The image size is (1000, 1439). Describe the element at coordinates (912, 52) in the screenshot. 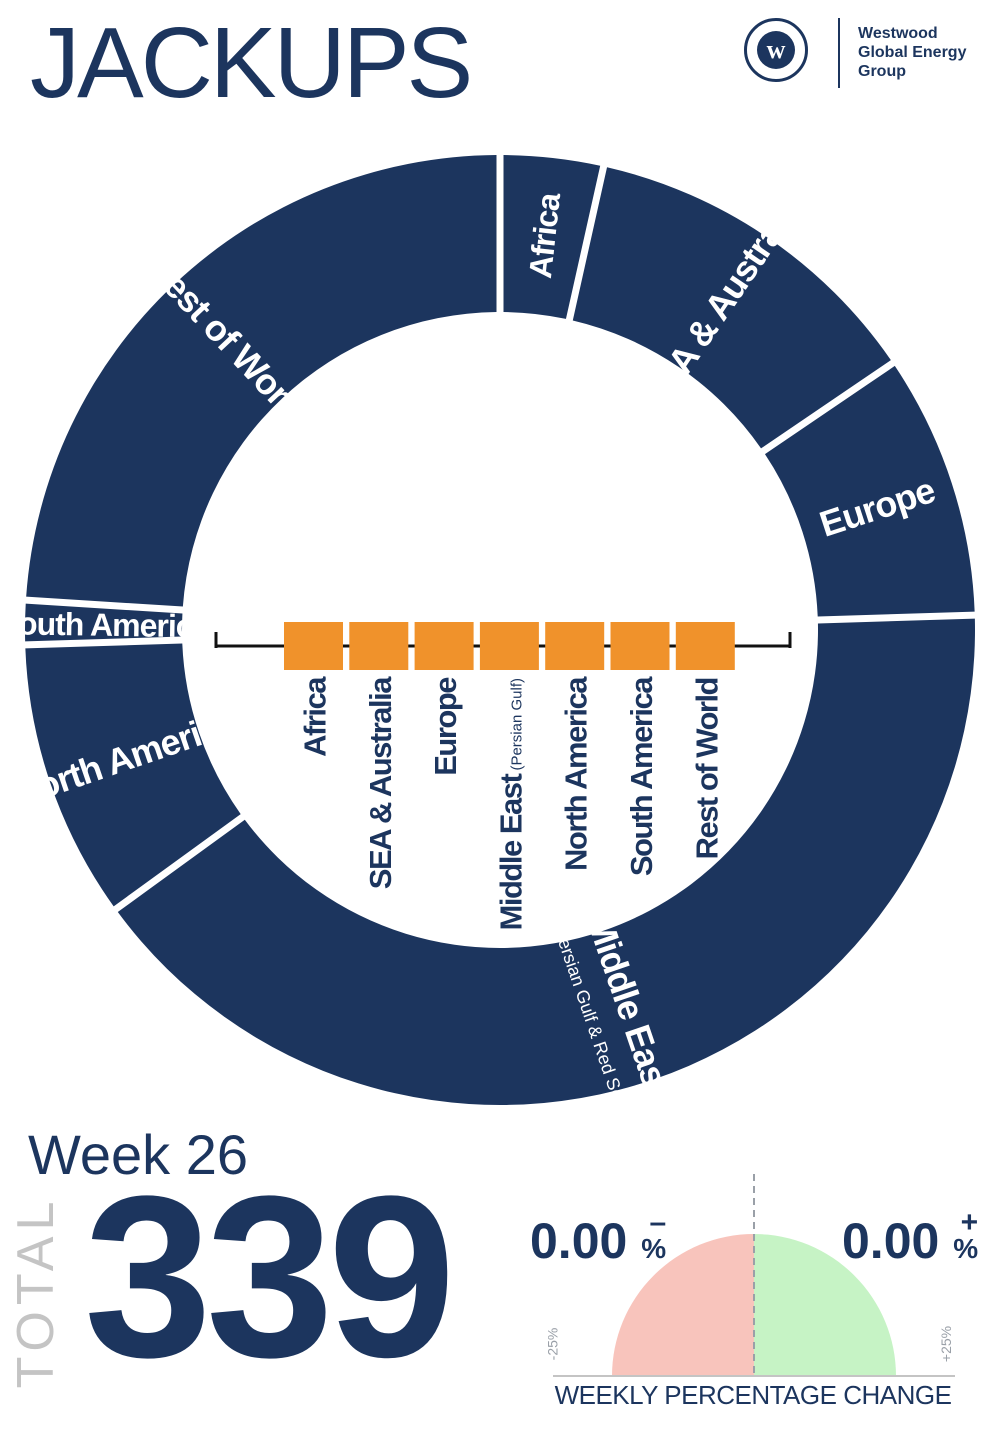

I see `brand-name: Westwood Global Energy Group` at that location.